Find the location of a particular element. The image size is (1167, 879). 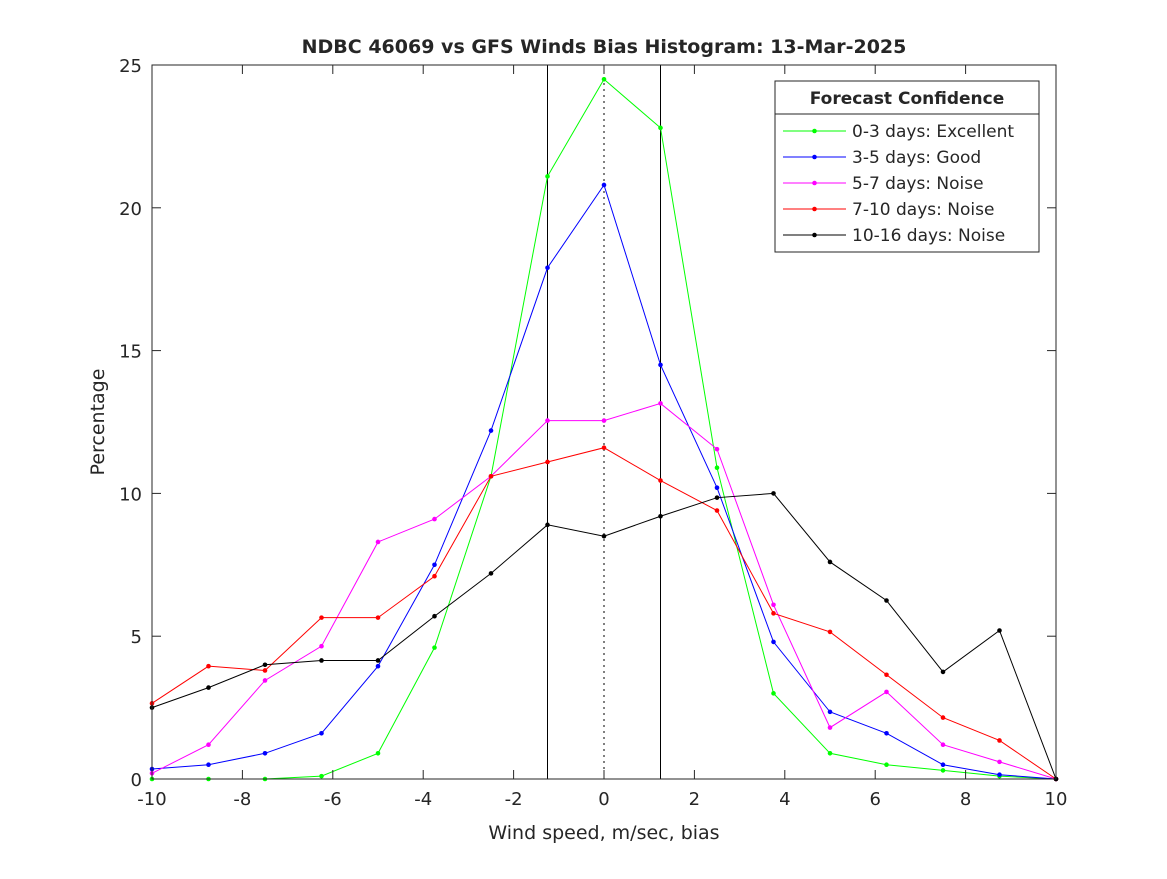

x-tick-label: 2 is located at coordinates (694, 799).